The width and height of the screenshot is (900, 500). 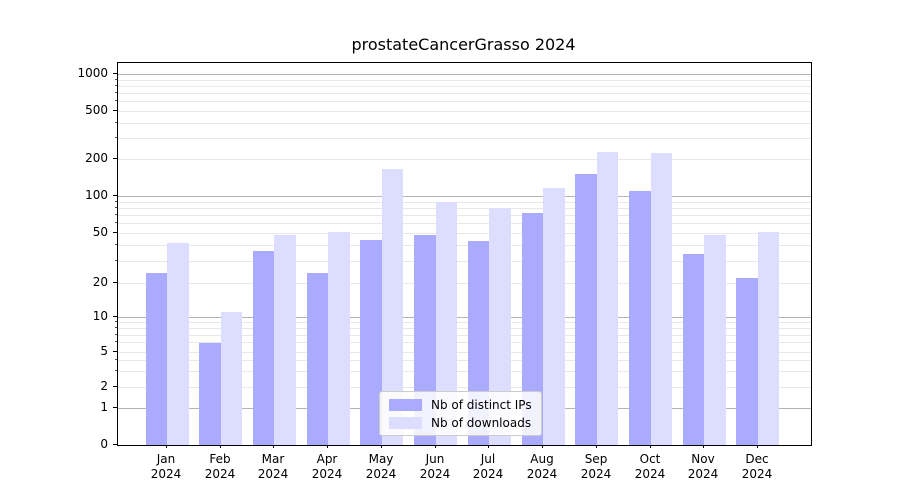 What do you see at coordinates (92, 73) in the screenshot?
I see `y-tick-label: 1000` at bounding box center [92, 73].